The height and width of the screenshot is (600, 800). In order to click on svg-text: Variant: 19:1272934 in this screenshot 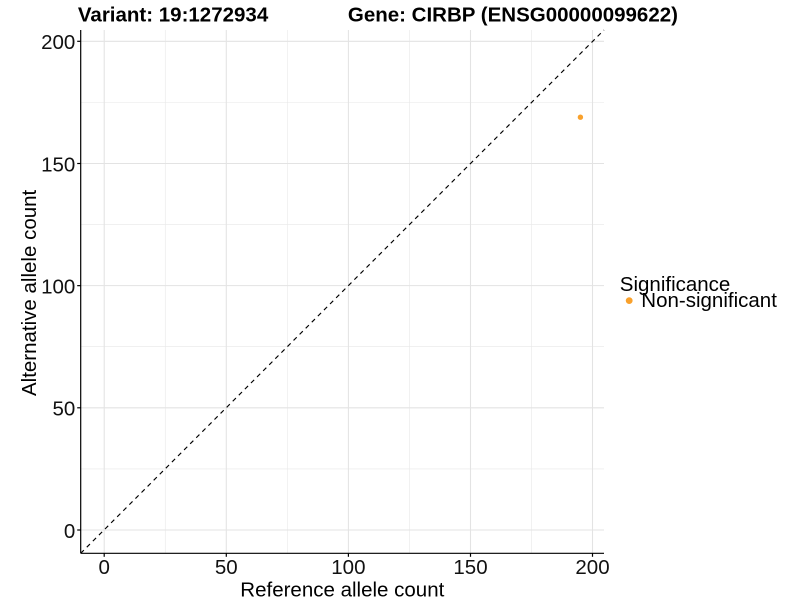, I will do `click(173, 14)`.